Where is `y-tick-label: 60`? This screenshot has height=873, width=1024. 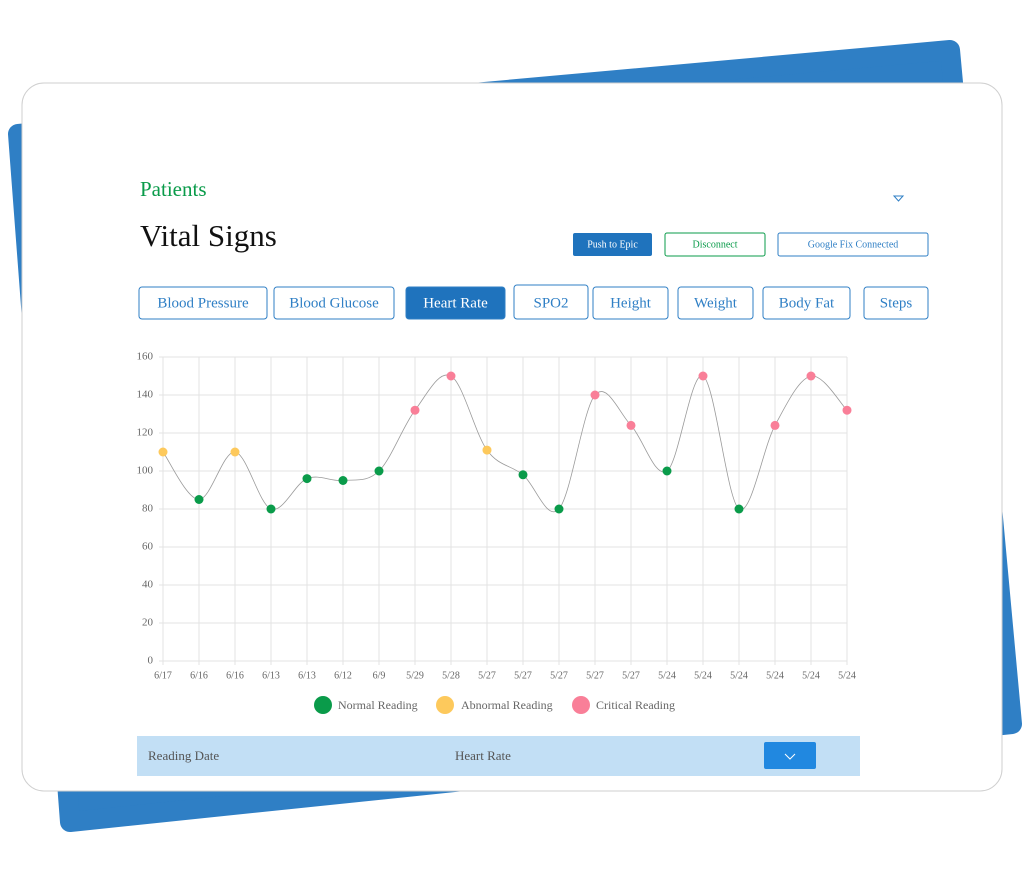
y-tick-label: 60 is located at coordinates (148, 547).